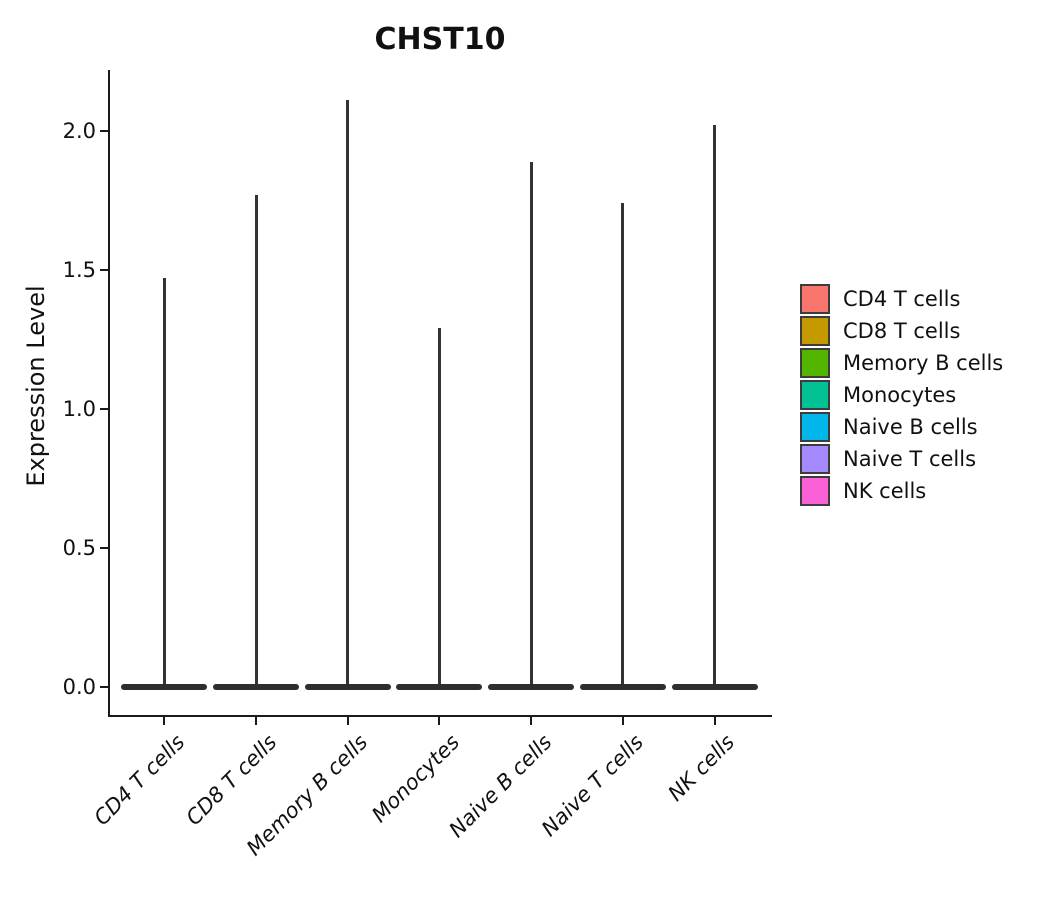 The height and width of the screenshot is (900, 1050). I want to click on violin-spike-naive-t-cells, so click(623, 446).